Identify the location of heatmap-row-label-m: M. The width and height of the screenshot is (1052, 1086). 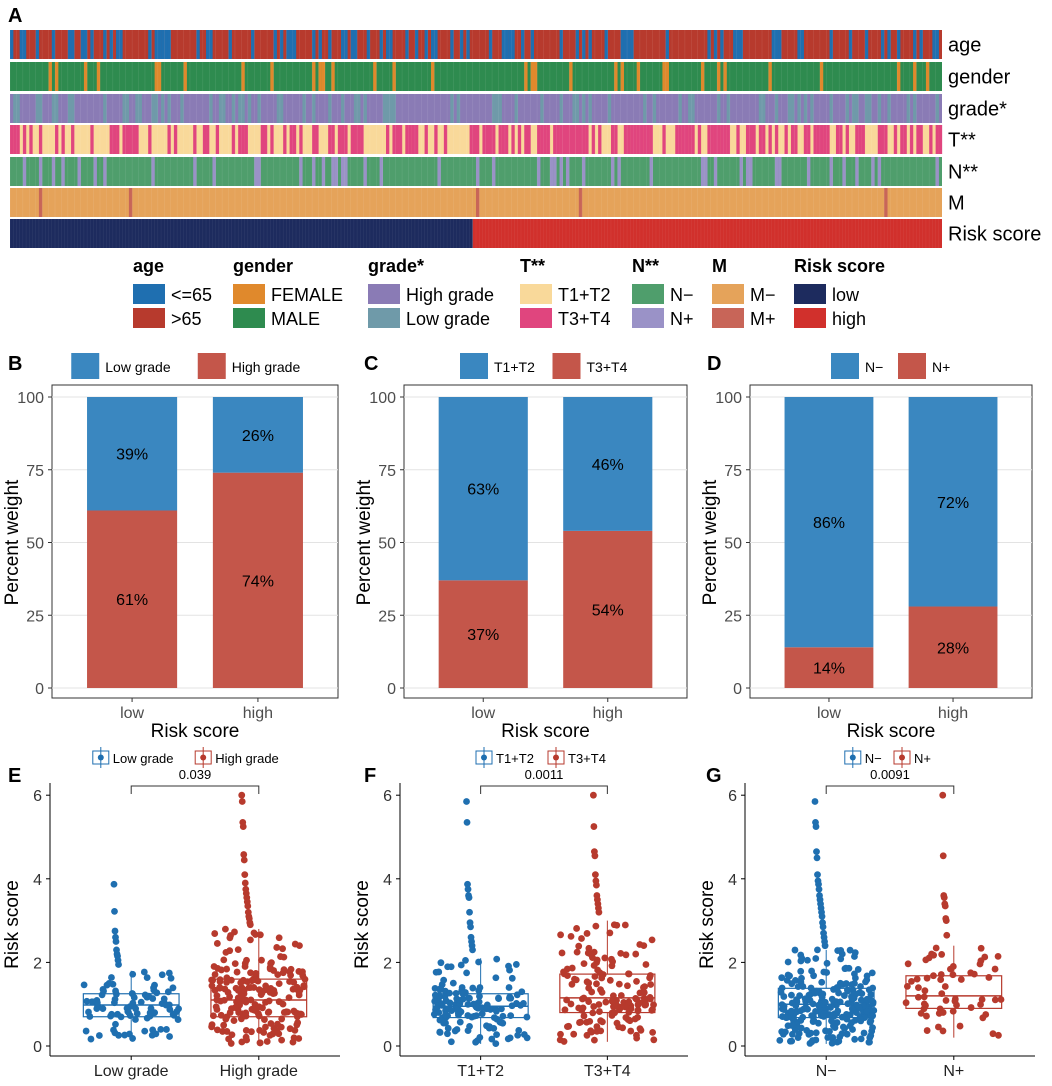
(956, 204).